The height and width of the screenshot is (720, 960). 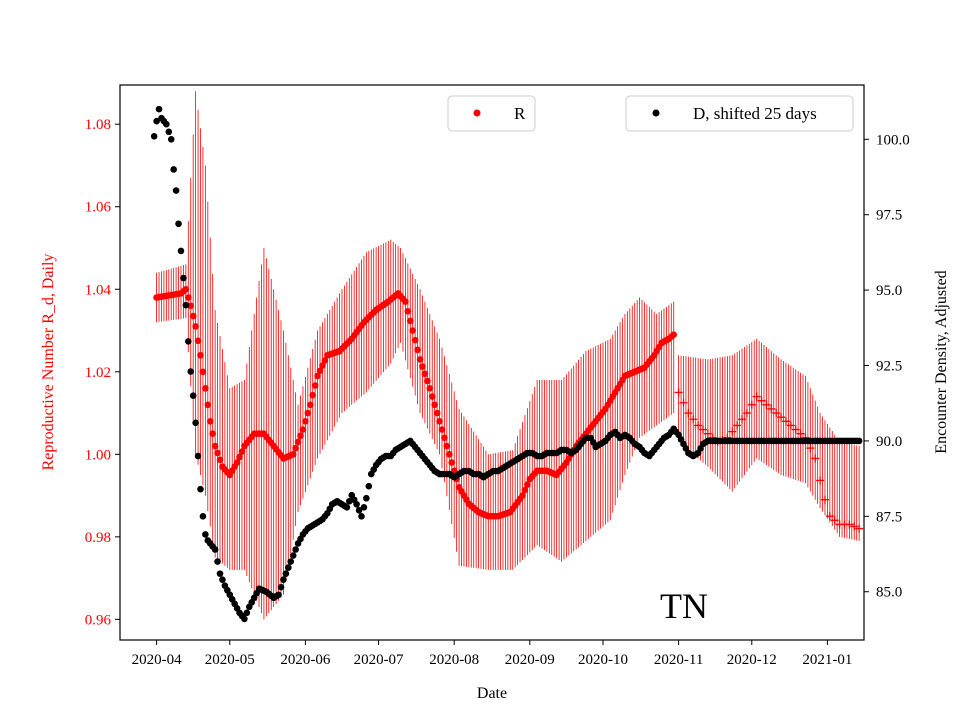 What do you see at coordinates (889, 216) in the screenshot?
I see `y-right-tick-label: 97.5` at bounding box center [889, 216].